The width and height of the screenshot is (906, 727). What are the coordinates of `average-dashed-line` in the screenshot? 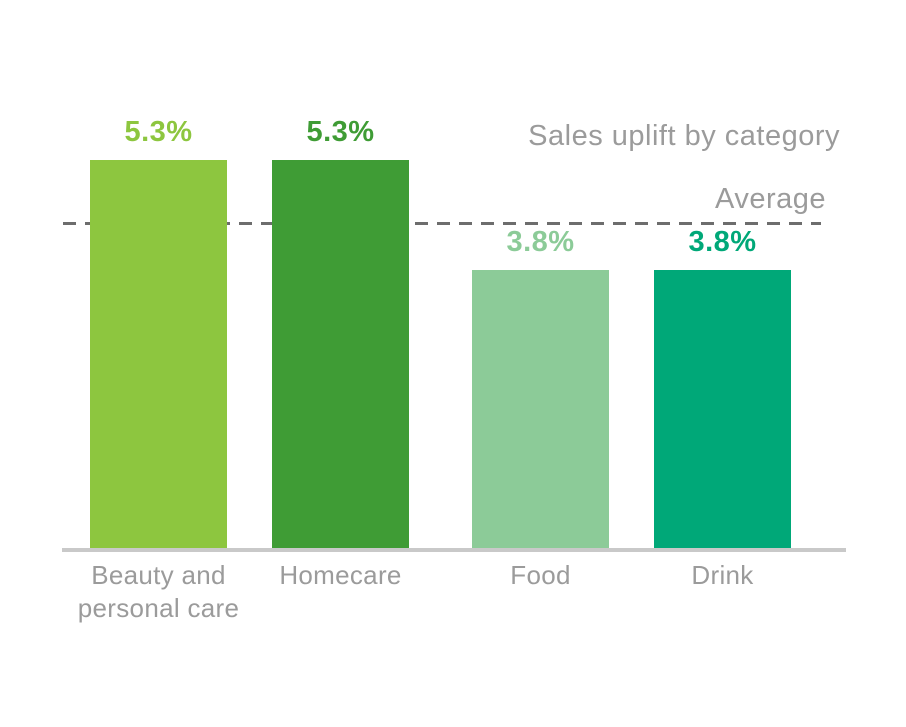 It's located at (442, 223).